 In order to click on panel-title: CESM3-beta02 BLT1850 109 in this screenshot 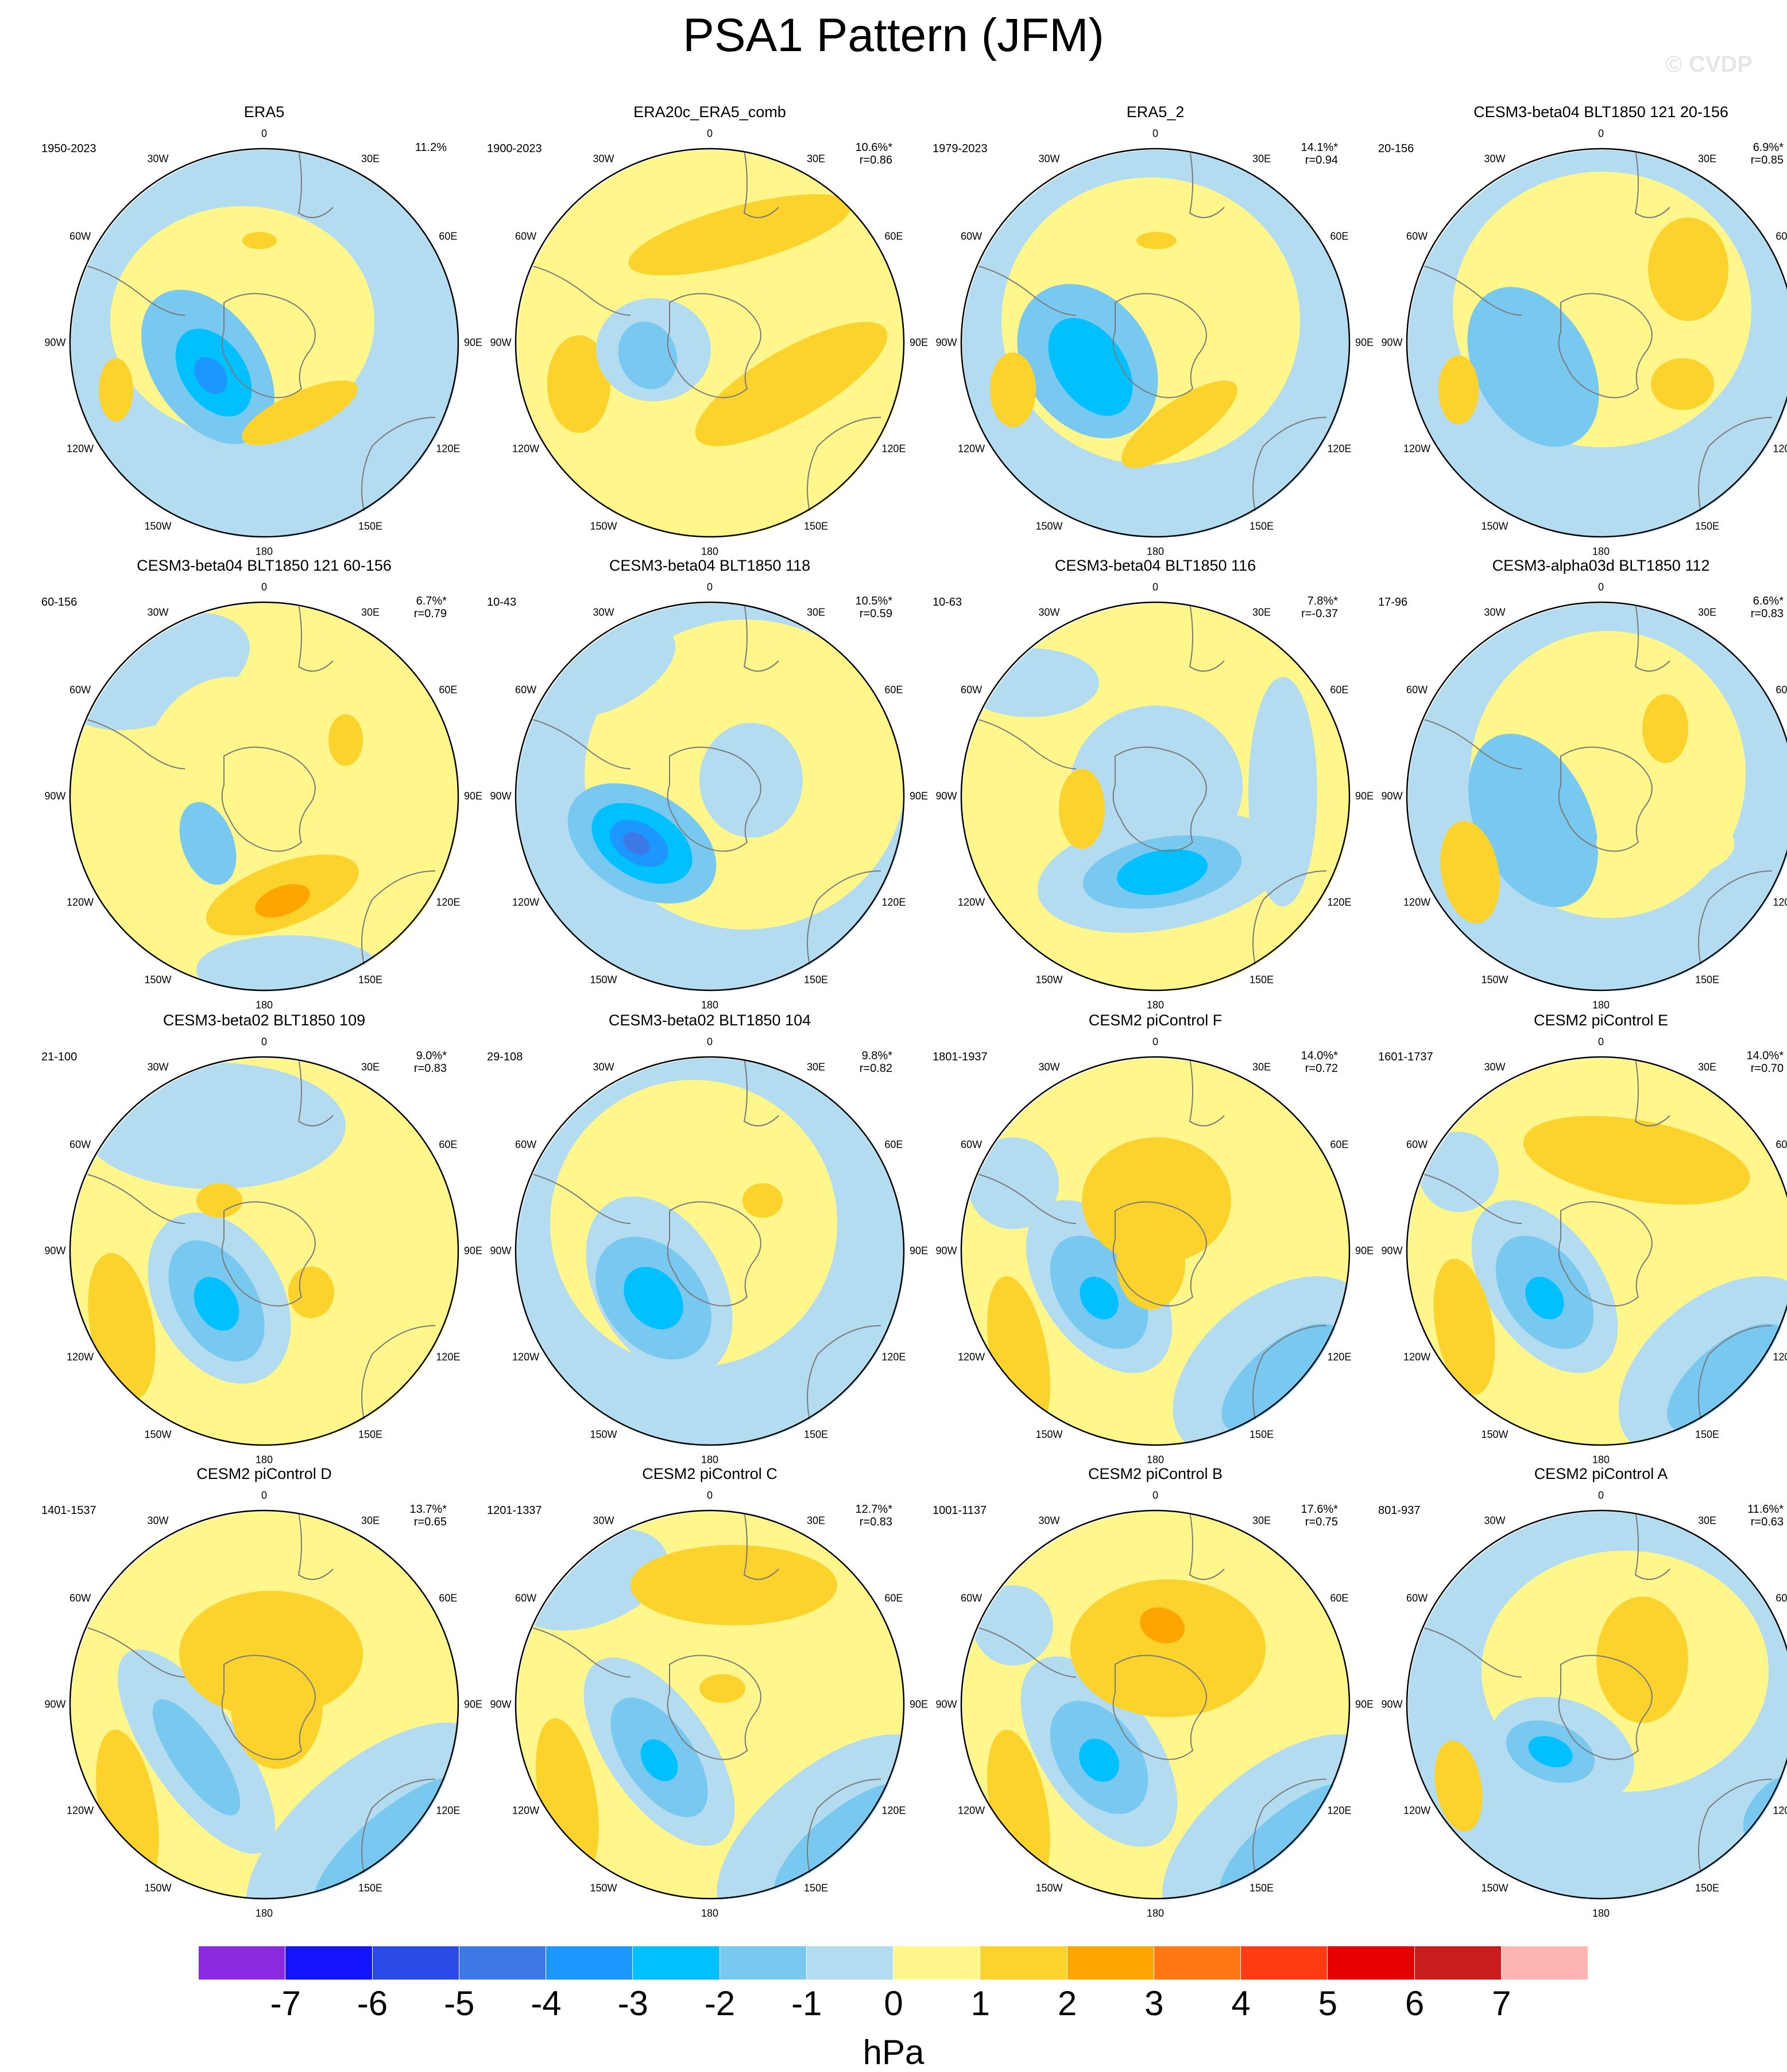, I will do `click(264, 1020)`.